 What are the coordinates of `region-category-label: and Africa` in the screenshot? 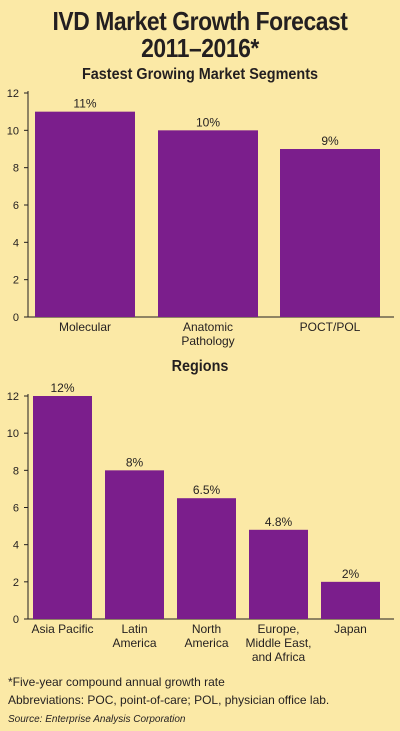 It's located at (279, 657).